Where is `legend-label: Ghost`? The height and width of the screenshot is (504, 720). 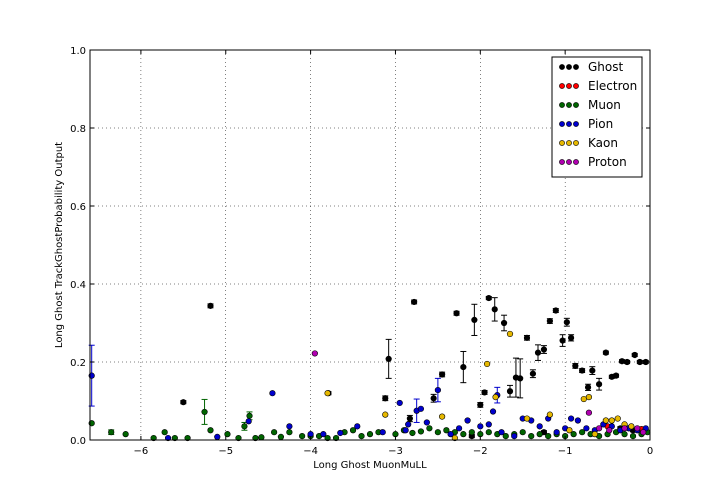
legend-label: Ghost is located at coordinates (605, 67).